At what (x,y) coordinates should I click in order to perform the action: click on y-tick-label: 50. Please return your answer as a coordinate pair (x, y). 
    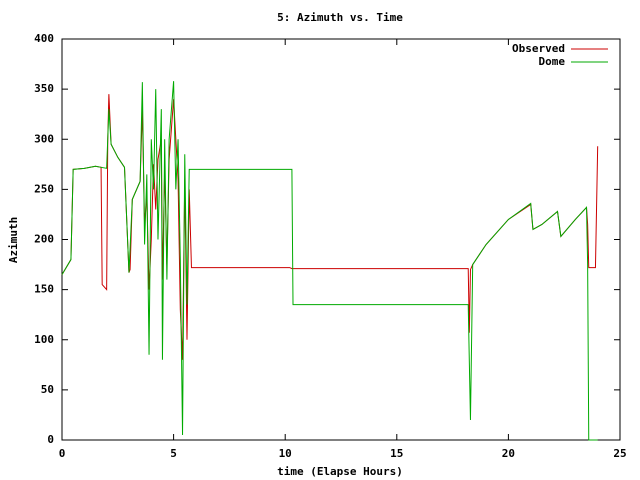
    Looking at the image, I should click on (47, 389).